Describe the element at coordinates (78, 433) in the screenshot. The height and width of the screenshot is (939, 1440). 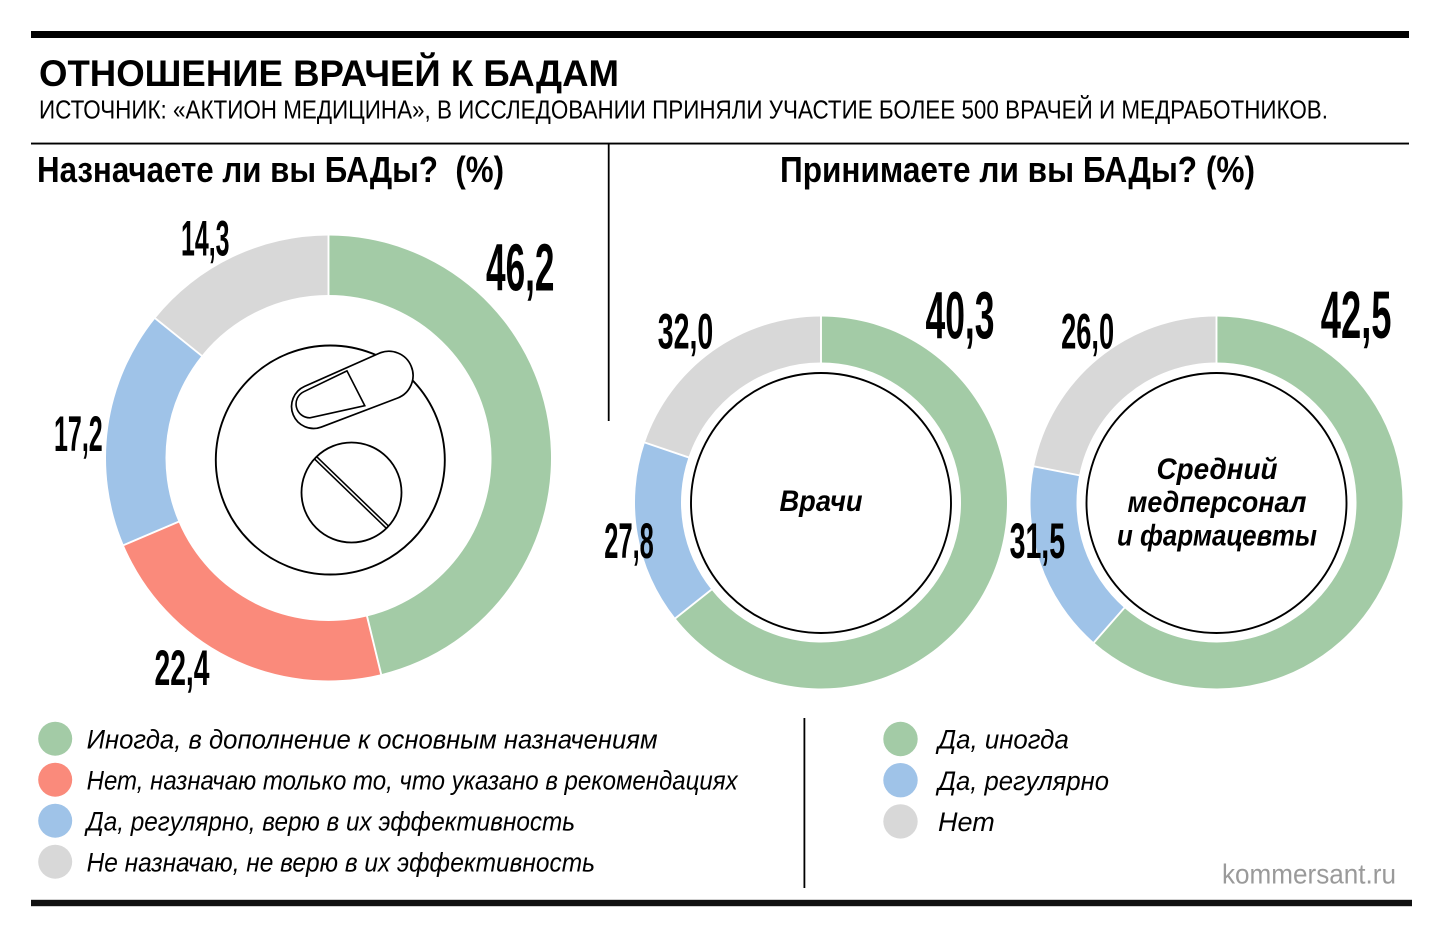
I see `svg-text: 17,2` at that location.